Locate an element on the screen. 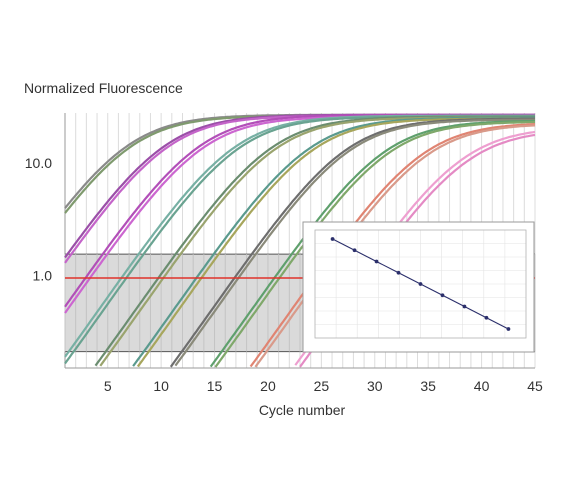 The image size is (576, 500). y-tick-label: 10.0 is located at coordinates (38, 163).